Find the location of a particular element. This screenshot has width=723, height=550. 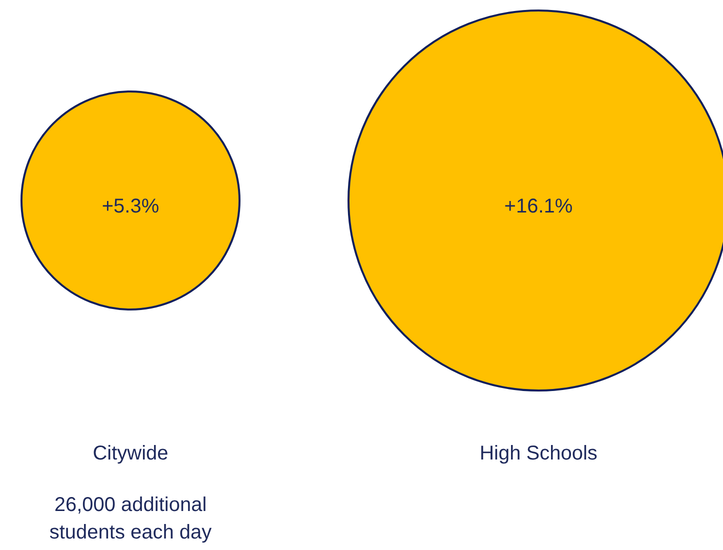

data-label: +5.3% is located at coordinates (131, 207).